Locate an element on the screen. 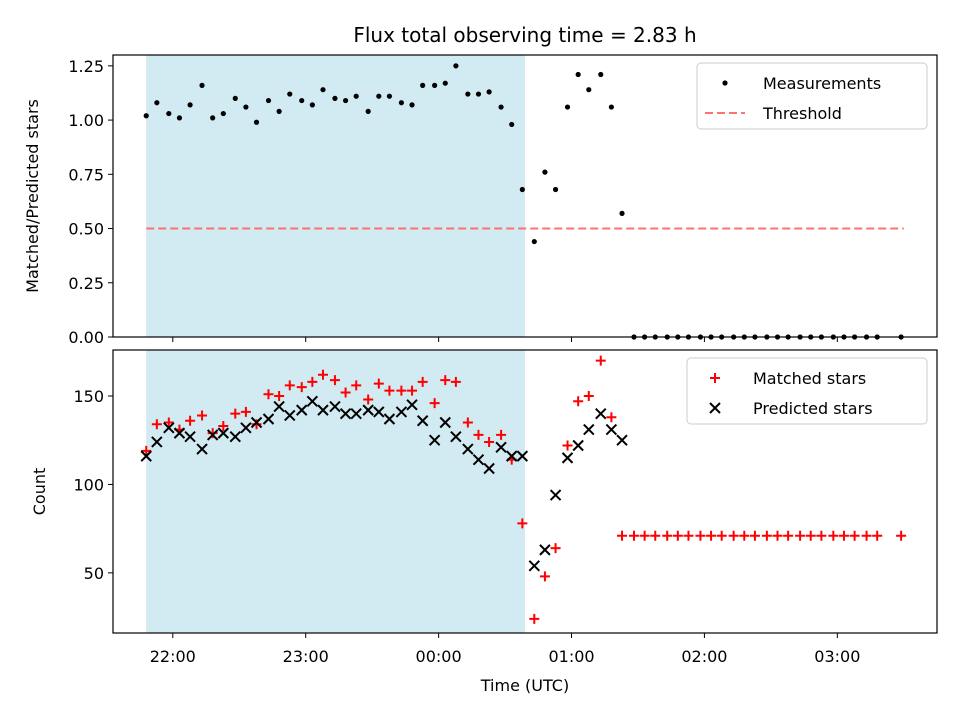 Image resolution: width=960 pixels, height=720 pixels. legend-marker-dot is located at coordinates (725, 83).